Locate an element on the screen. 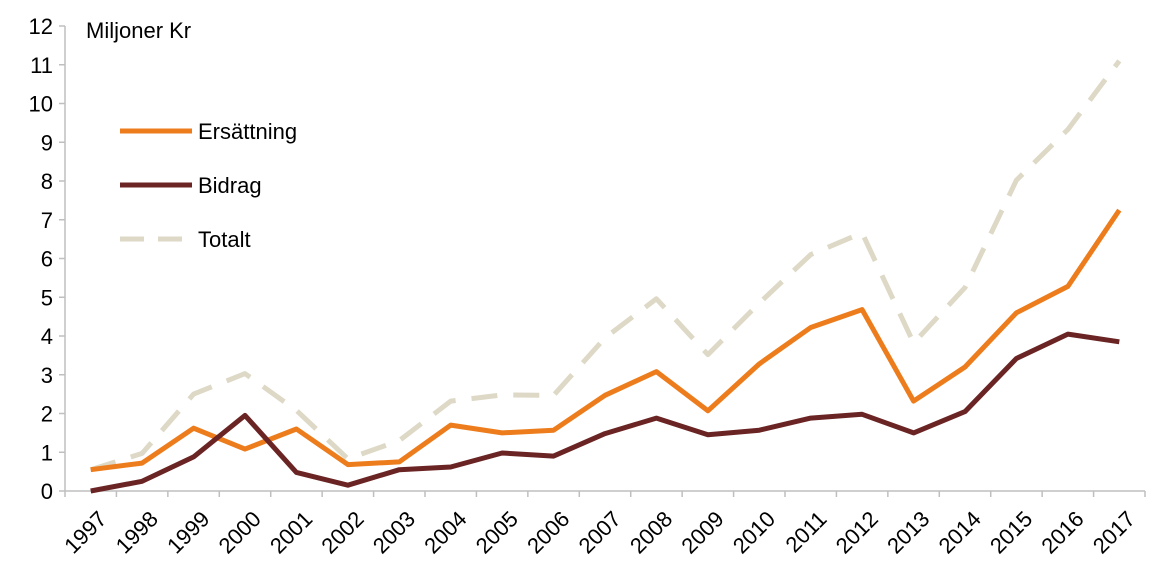 The height and width of the screenshot is (572, 1155). y-tick-label: 5 is located at coordinates (47, 297).